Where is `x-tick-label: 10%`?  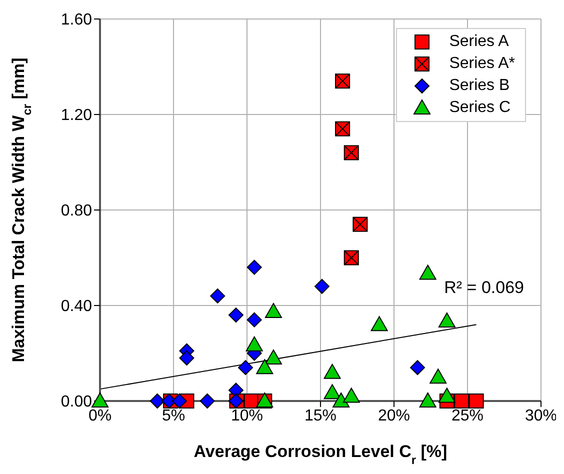
x-tick-label: 10% is located at coordinates (247, 415).